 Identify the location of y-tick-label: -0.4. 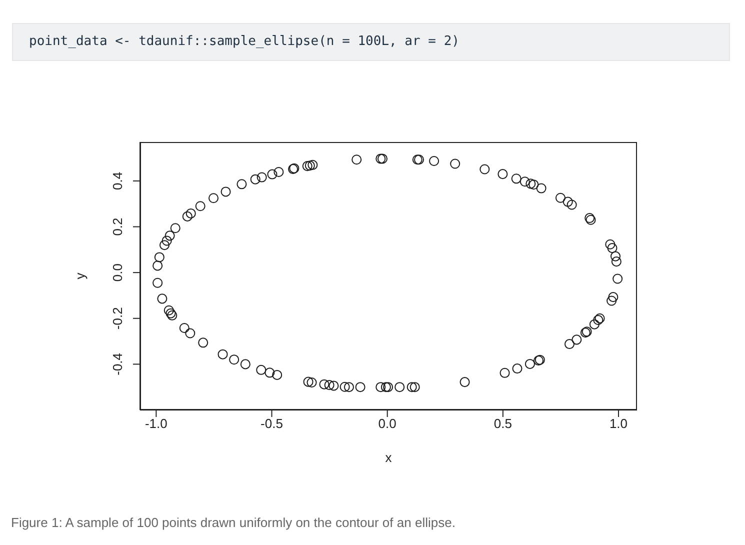
(117, 364).